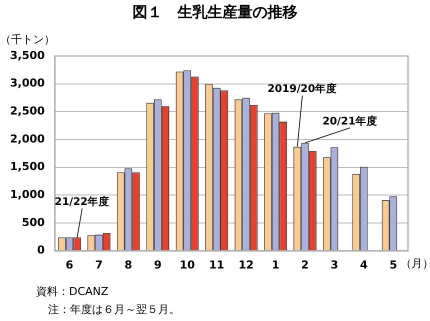  Describe the element at coordinates (415, 263) in the screenshot. I see `x-axis-title: （月）` at that location.